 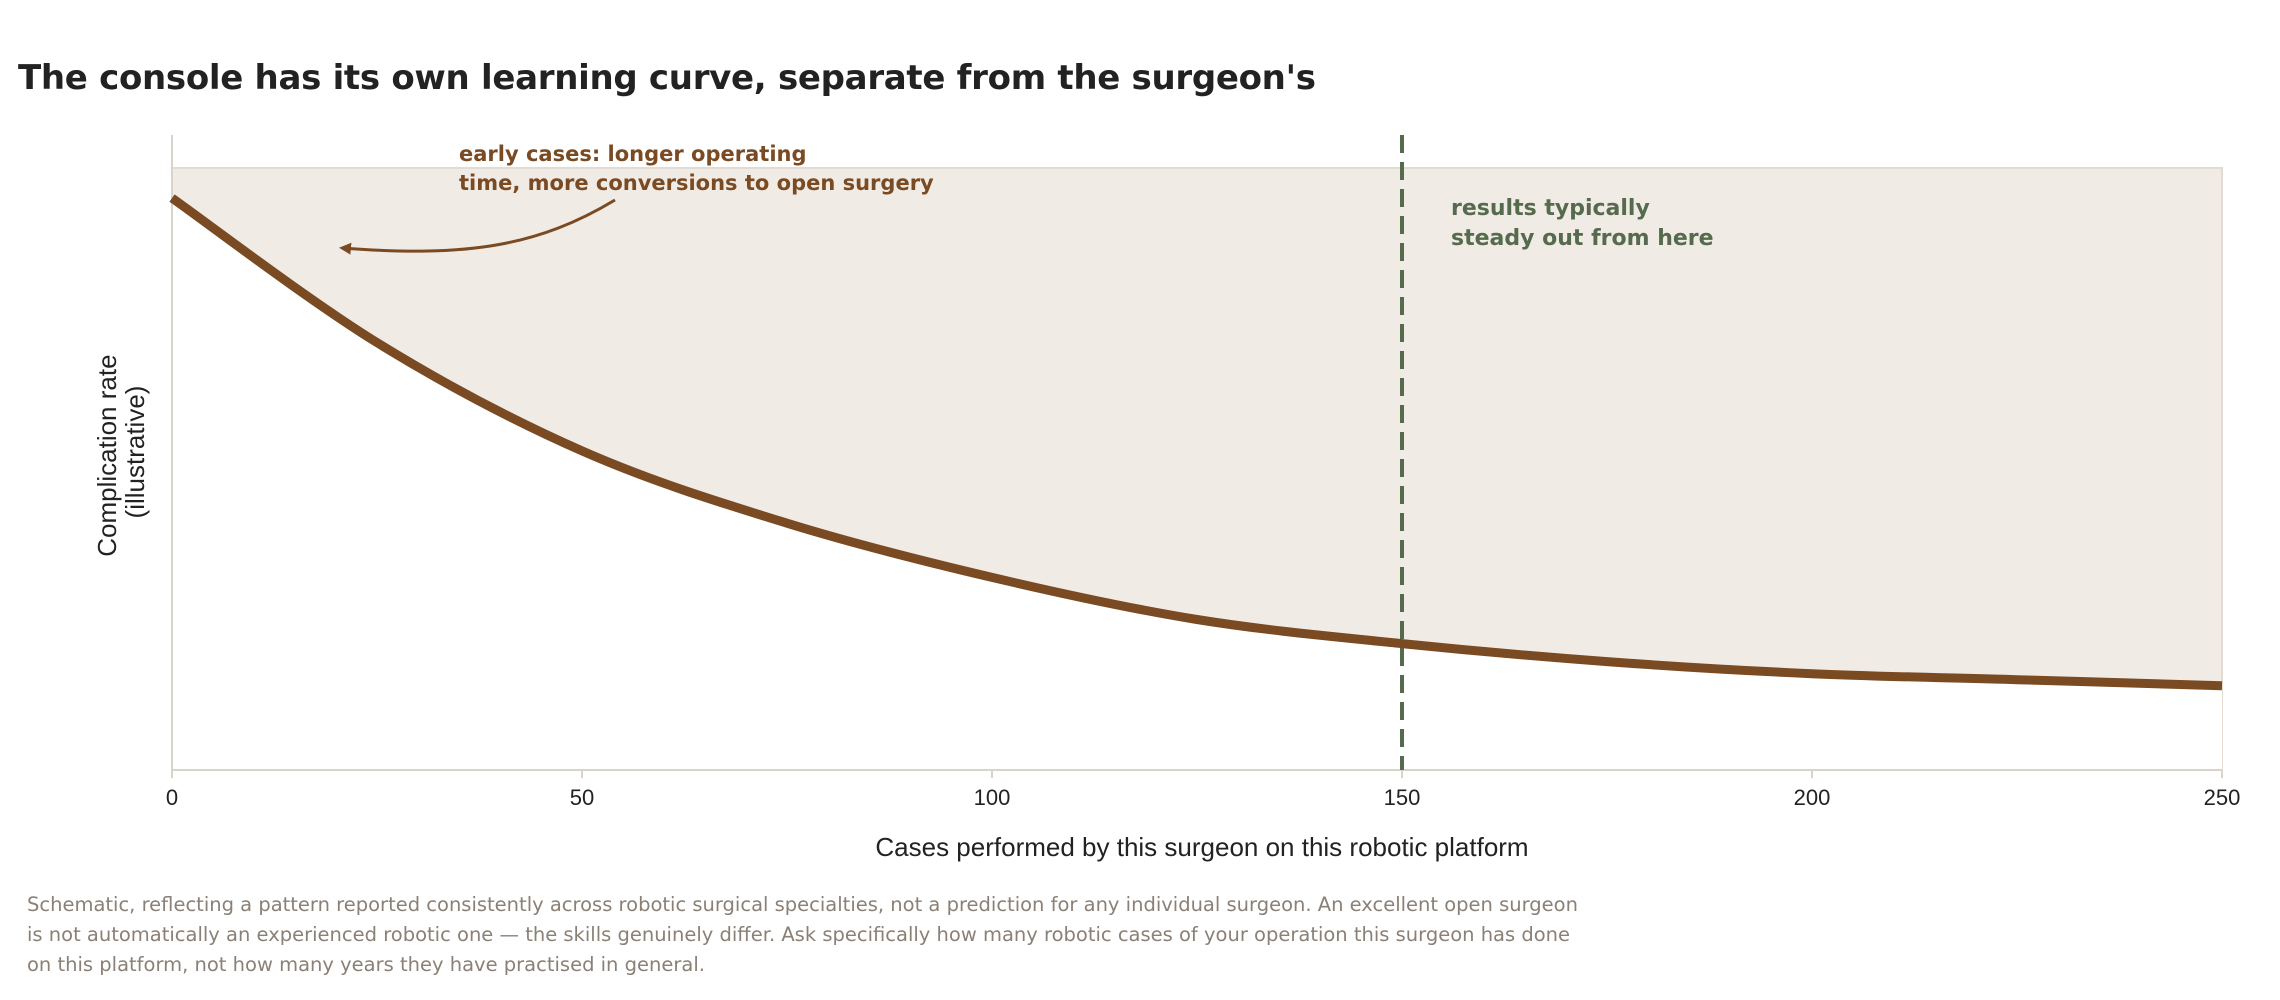 I want to click on annotation-steady-line-2: steady out from here, so click(x=1582, y=238).